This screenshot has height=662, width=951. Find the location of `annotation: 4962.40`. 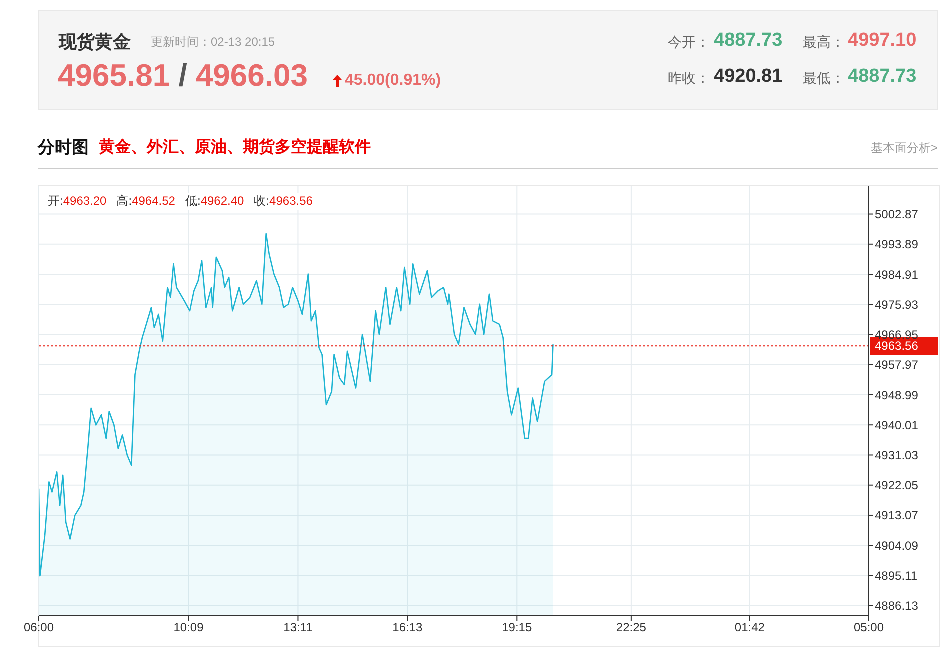

annotation: 4962.40 is located at coordinates (222, 201).